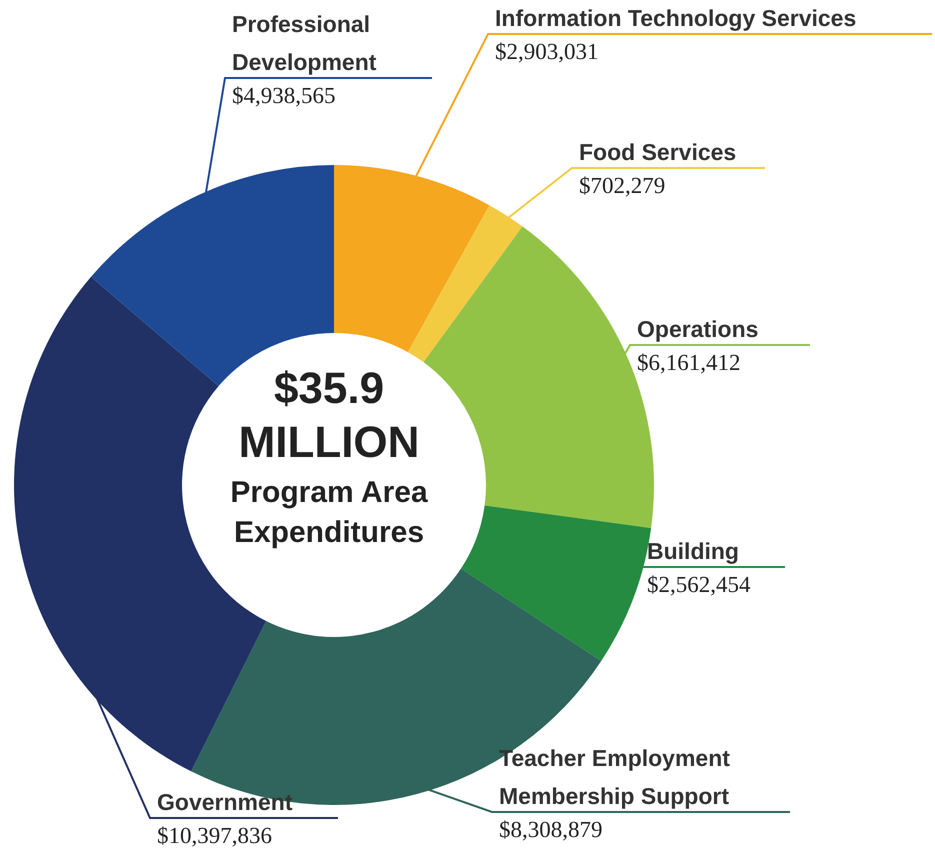  What do you see at coordinates (688, 362) in the screenshot?
I see `data-label: $6,161,412` at bounding box center [688, 362].